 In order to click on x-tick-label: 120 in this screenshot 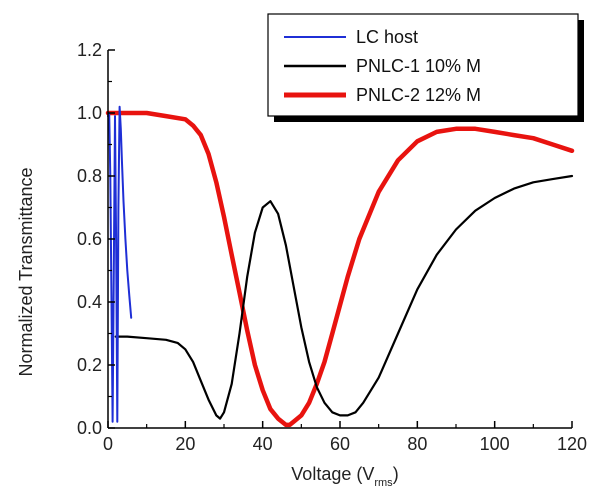, I will do `click(572, 444)`.